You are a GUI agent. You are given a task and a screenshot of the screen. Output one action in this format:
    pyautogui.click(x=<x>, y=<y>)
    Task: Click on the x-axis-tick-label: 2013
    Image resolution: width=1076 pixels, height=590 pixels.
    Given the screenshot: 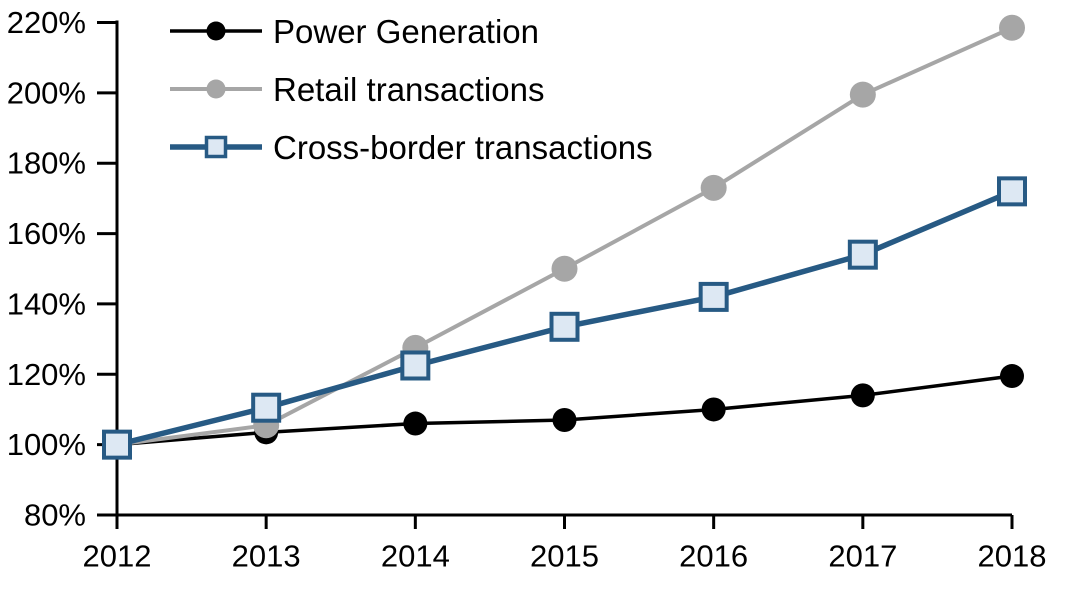 What is the action you would take?
    pyautogui.click(x=266, y=556)
    